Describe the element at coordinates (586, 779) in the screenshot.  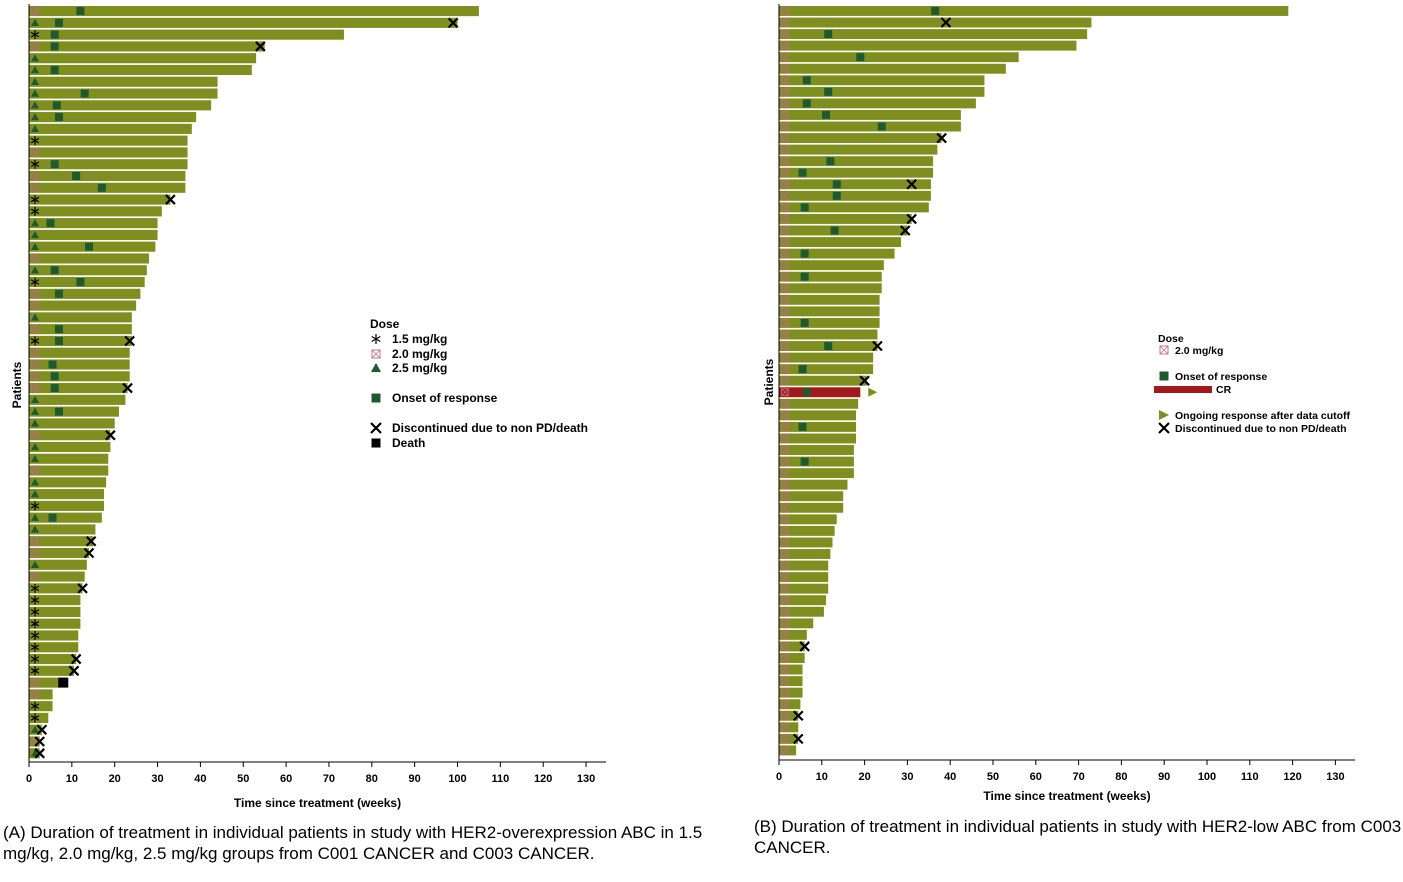
I see `x-tick-label-130: 130` at that location.